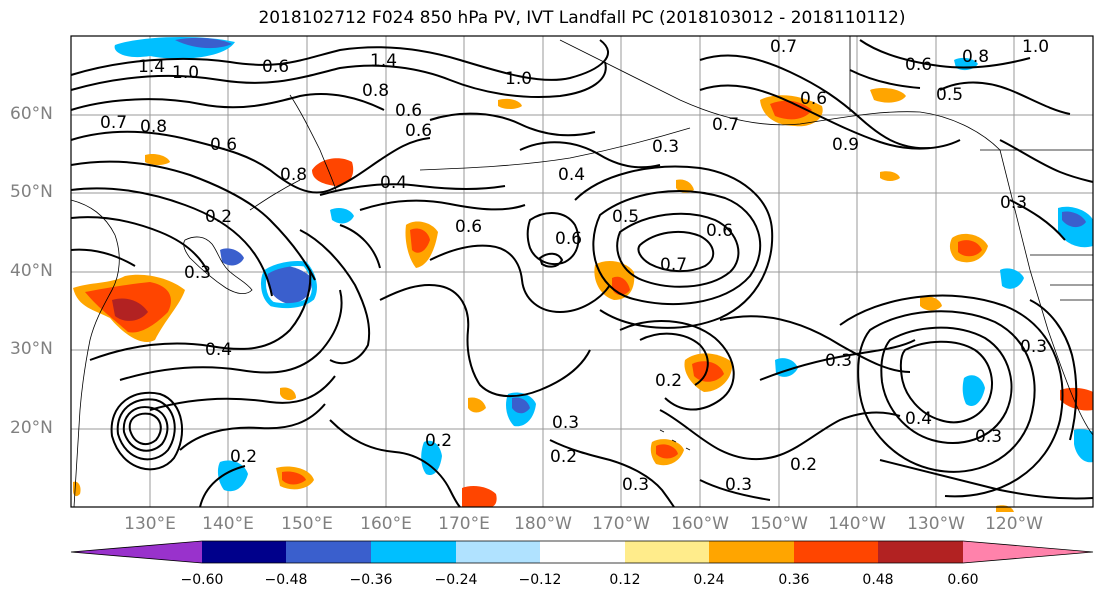 The width and height of the screenshot is (1105, 601). Describe the element at coordinates (794, 580) in the screenshot. I see `colorbar-tick-label: 0.36` at that location.